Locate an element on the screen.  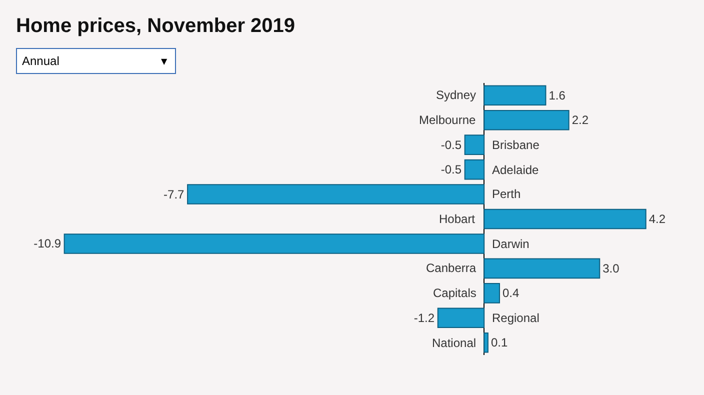
data-label: 0.4 is located at coordinates (511, 293).